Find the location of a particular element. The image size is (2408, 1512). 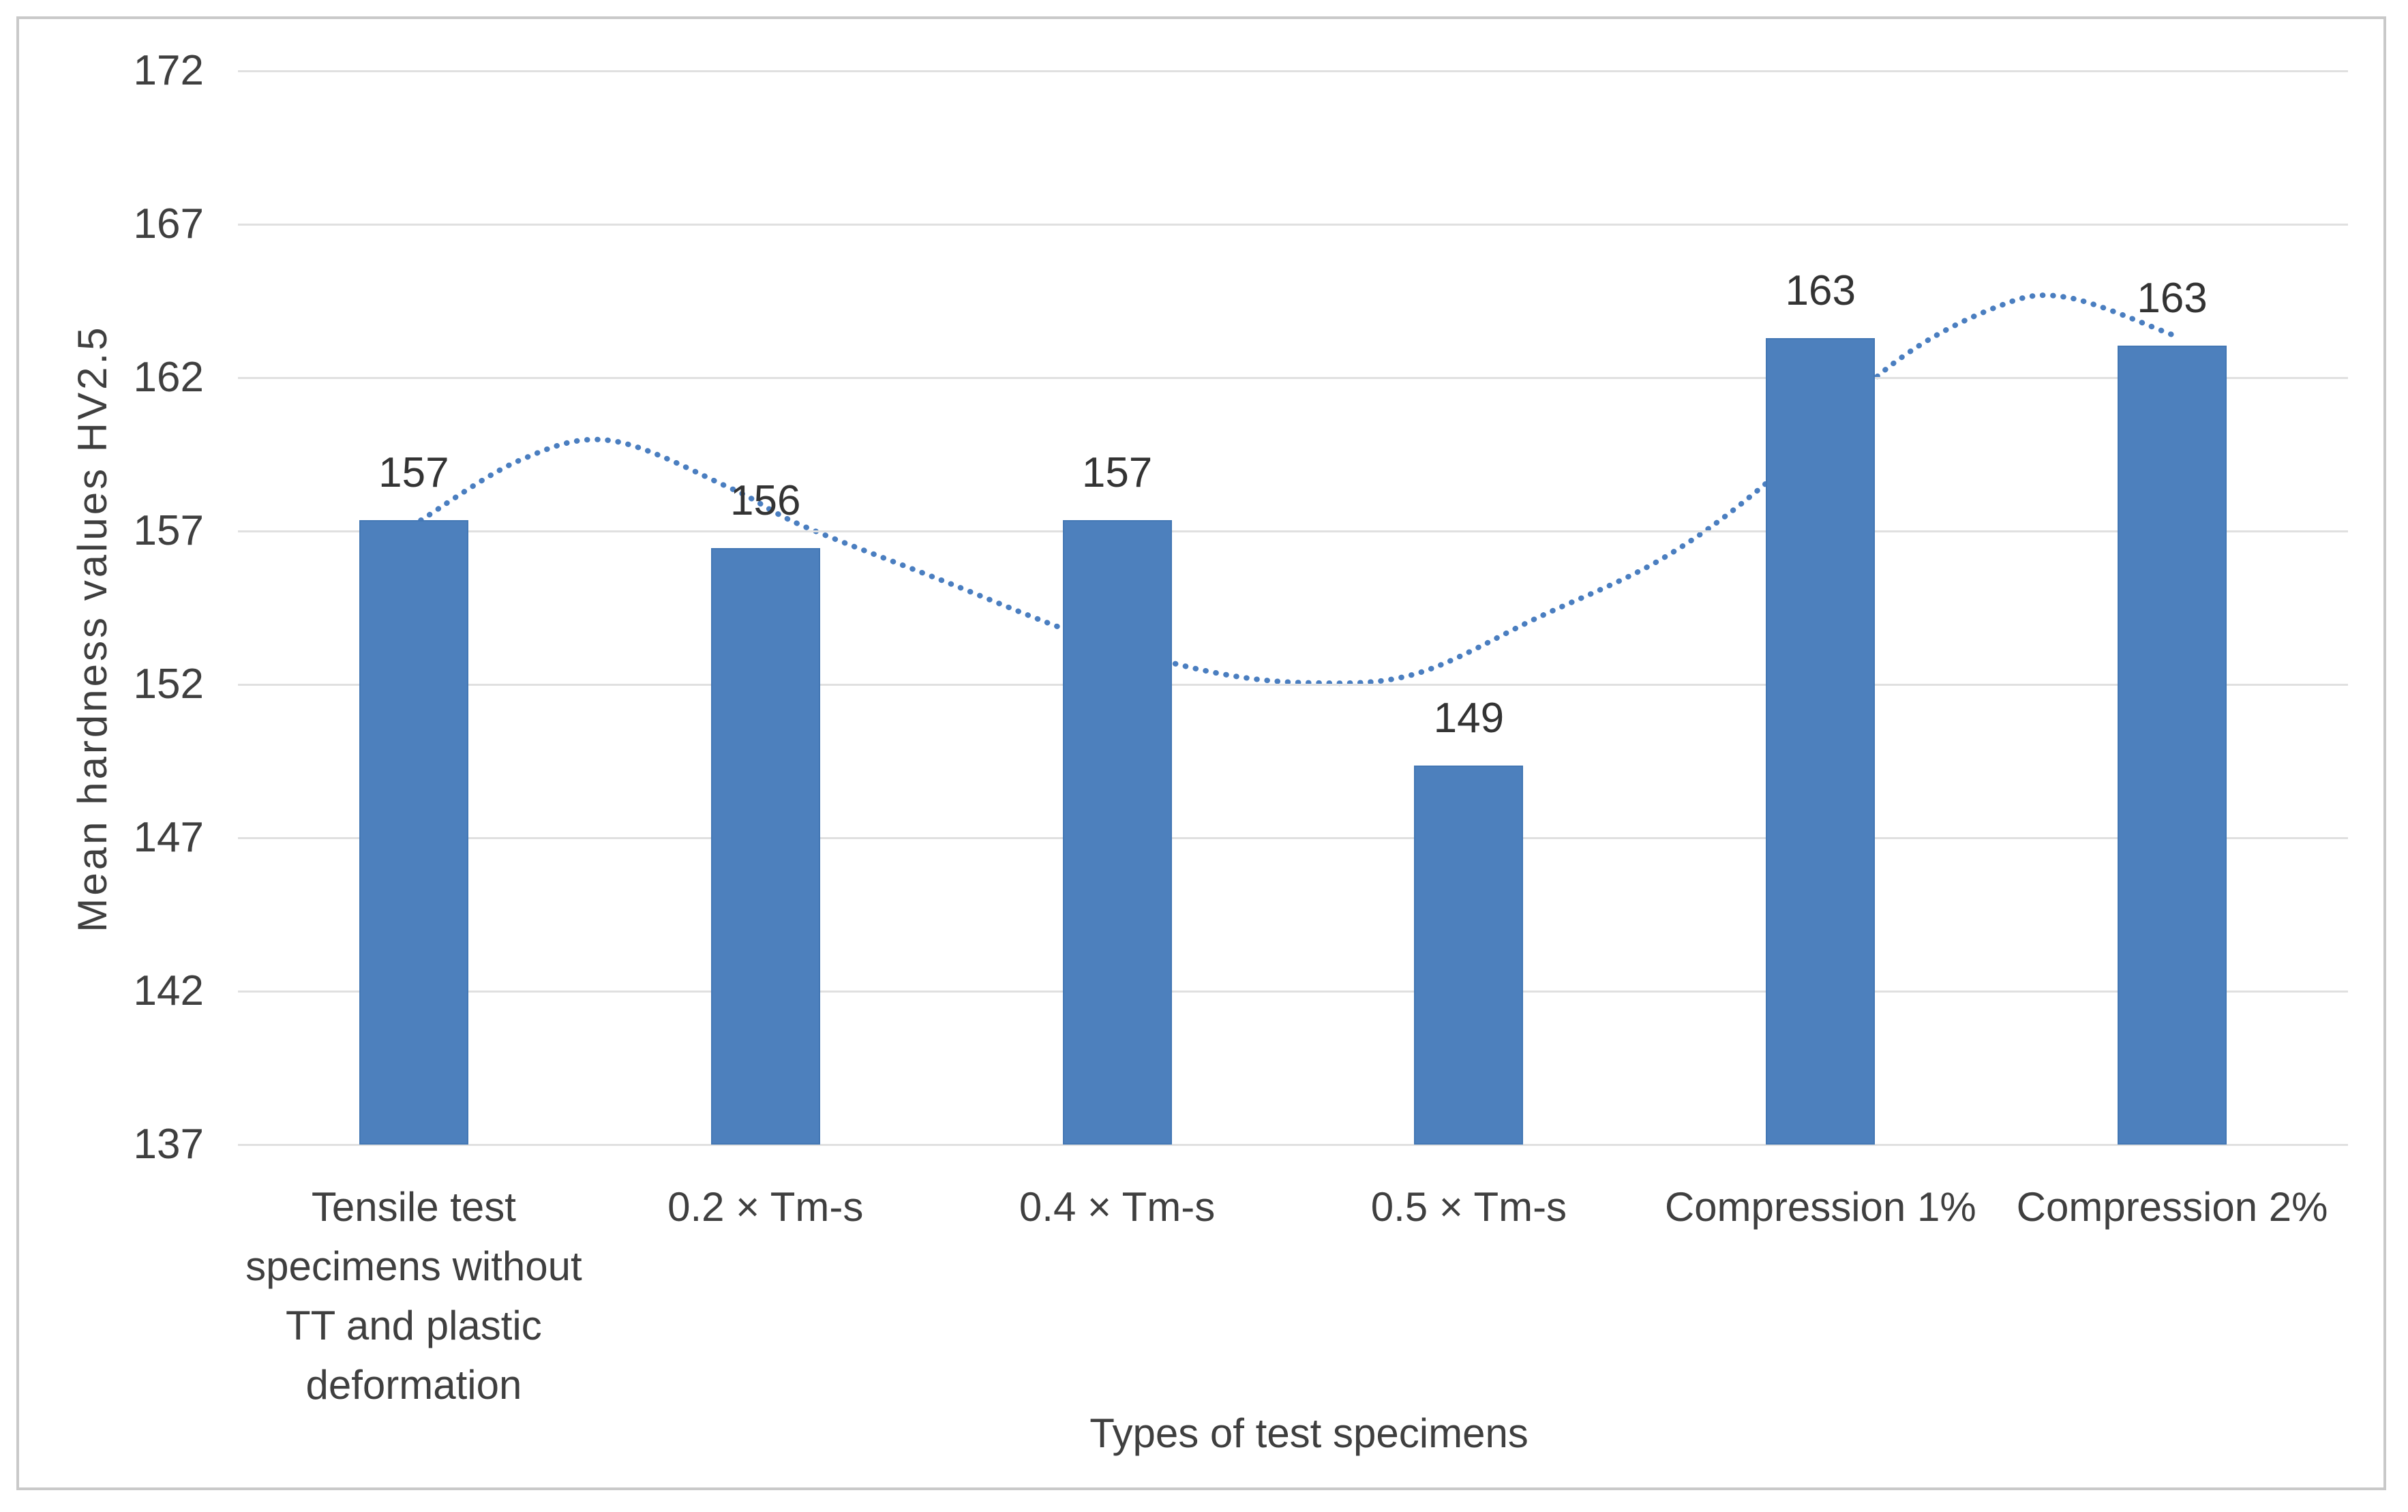

y-tick-label-152: 152 is located at coordinates (168, 684).